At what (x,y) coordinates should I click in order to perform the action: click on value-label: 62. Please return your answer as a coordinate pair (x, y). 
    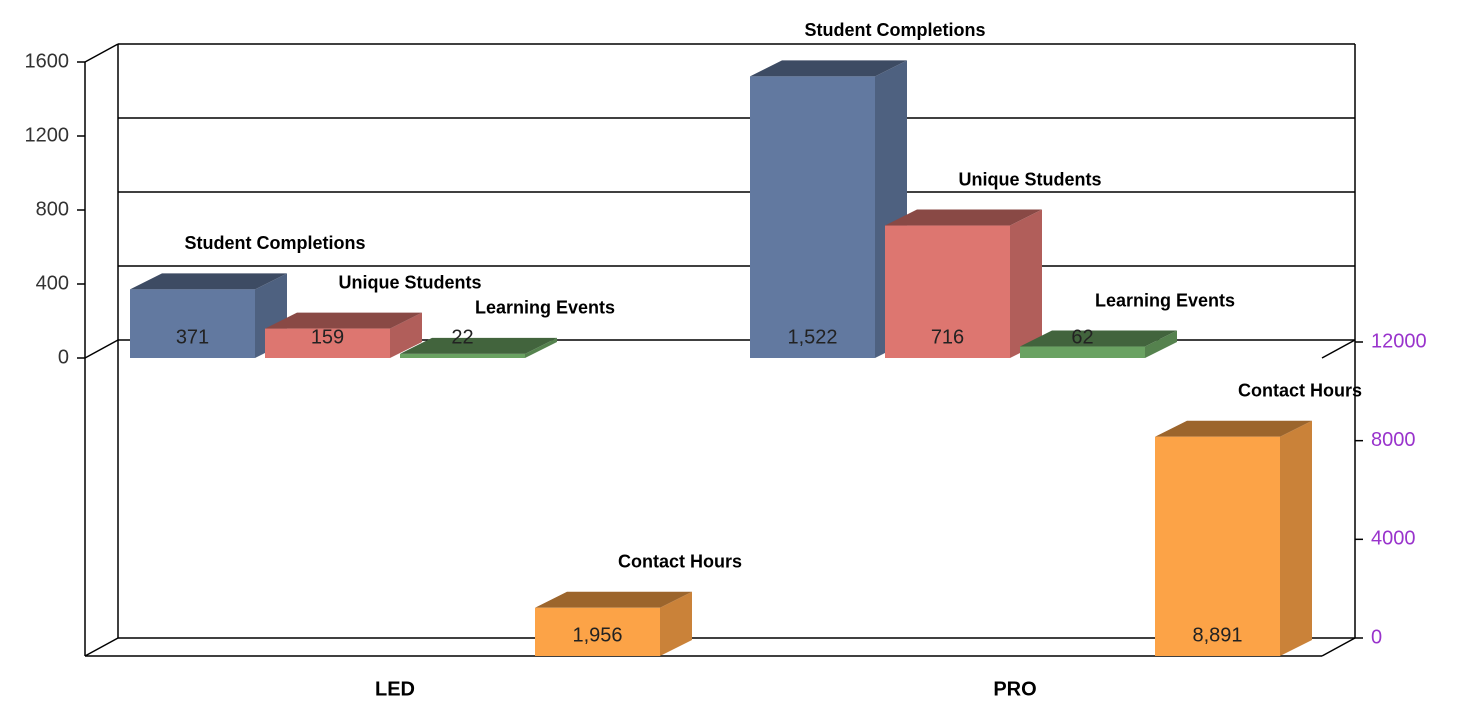
    Looking at the image, I should click on (1082, 337).